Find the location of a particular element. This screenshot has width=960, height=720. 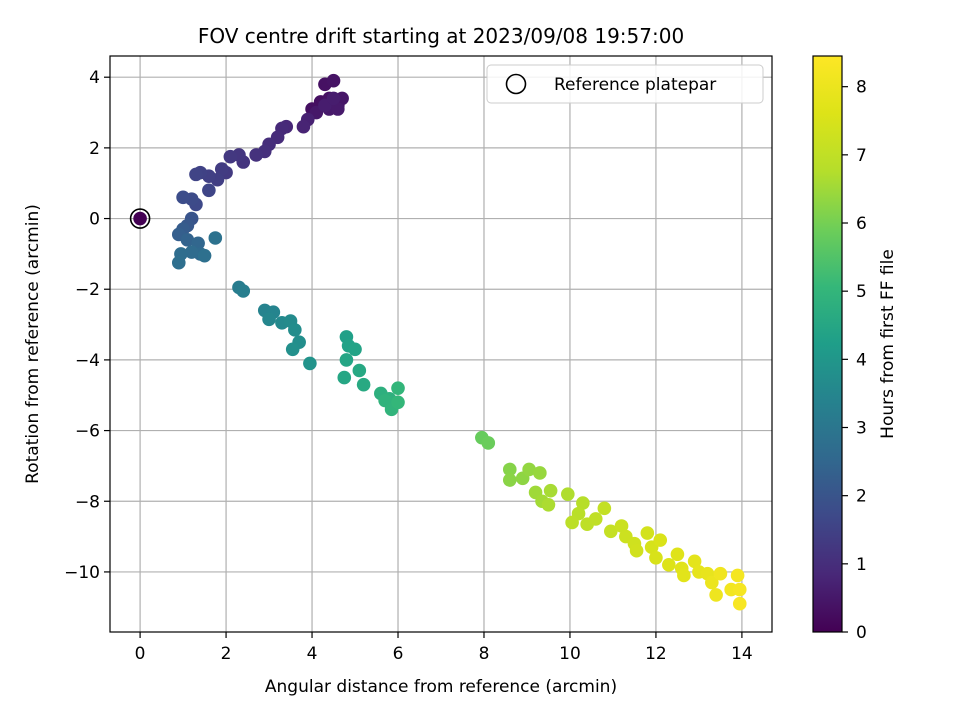

reference-marker is located at coordinates (140, 218).